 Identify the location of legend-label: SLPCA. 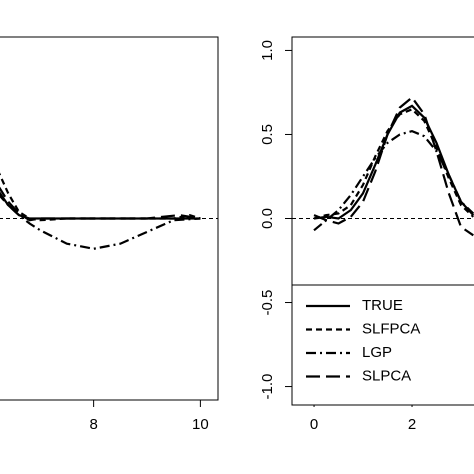
(386, 375).